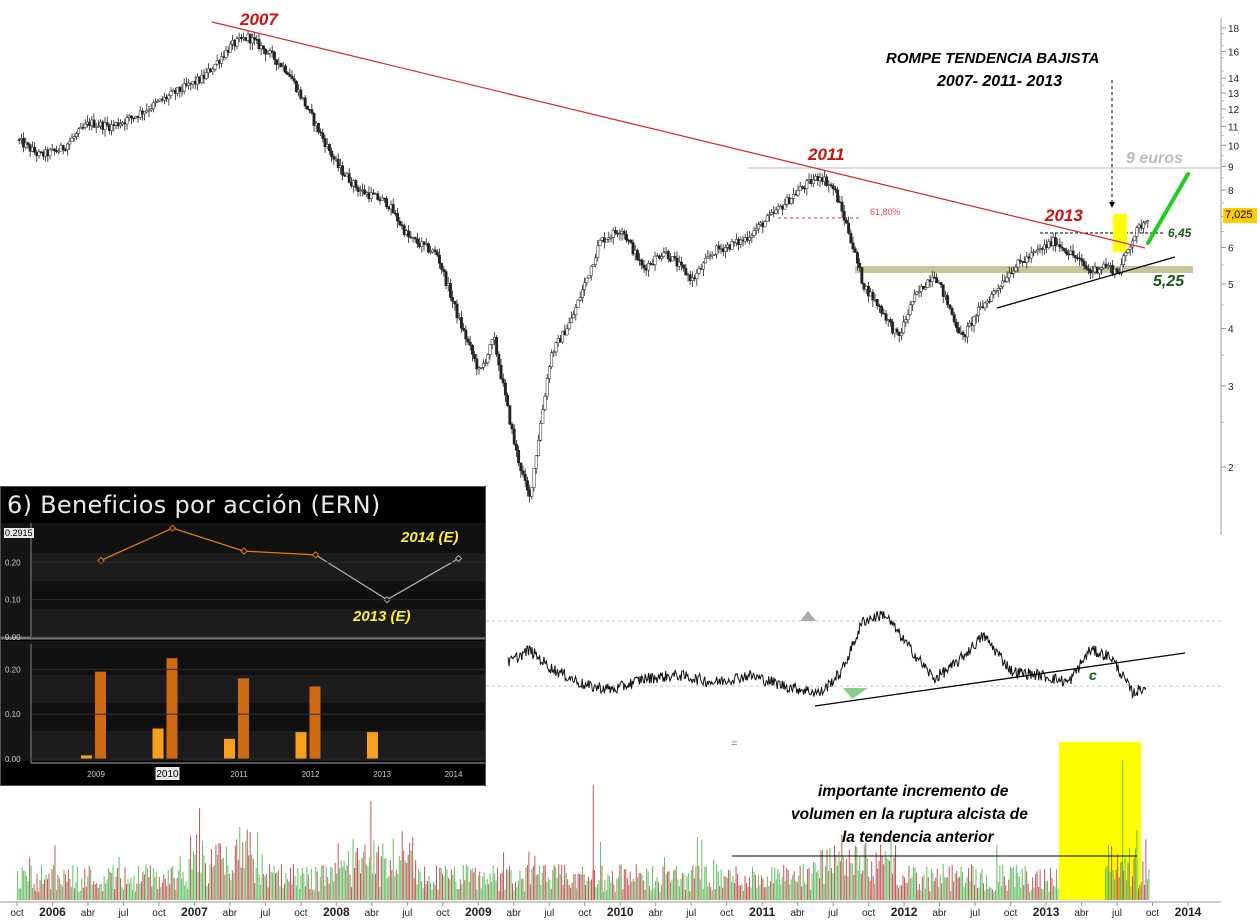 Image resolution: width=1260 pixels, height=920 pixels. Describe the element at coordinates (1231, 387) in the screenshot. I see `y-tick-label: 3` at that location.